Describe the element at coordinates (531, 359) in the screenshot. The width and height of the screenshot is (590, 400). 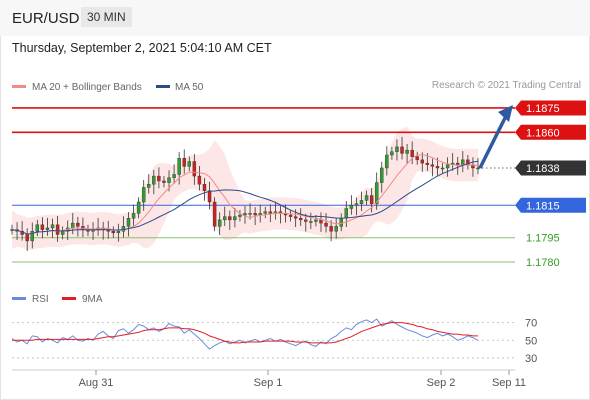
I see `rsi-tick-30: 30` at that location.